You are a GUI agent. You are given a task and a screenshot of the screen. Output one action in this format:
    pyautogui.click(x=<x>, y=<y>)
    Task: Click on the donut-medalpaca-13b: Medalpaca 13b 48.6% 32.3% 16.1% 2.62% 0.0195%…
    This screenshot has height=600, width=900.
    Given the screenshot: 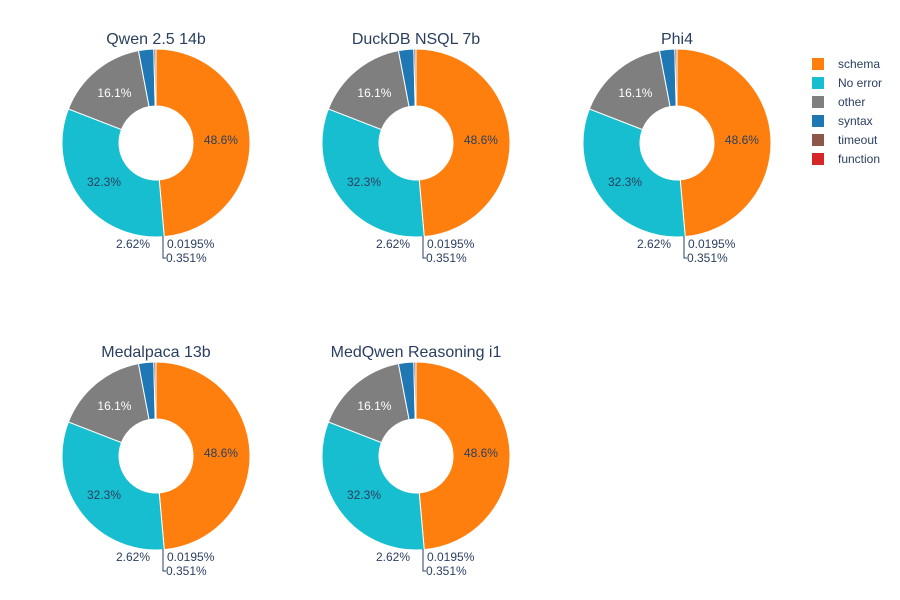 What is the action you would take?
    pyautogui.click(x=156, y=461)
    